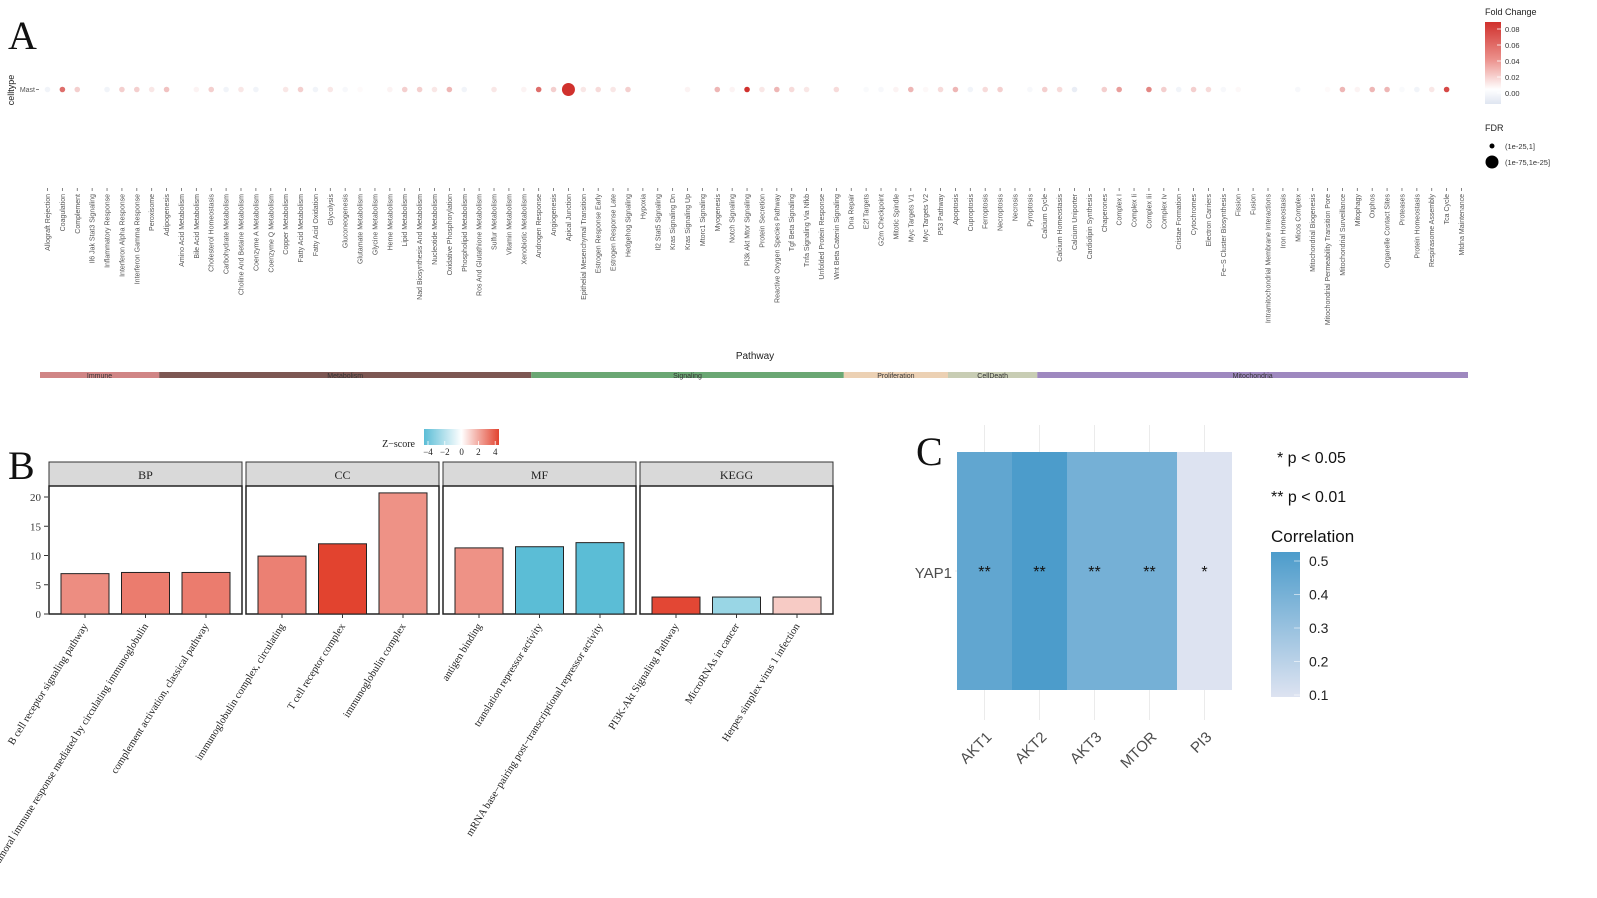 The height and width of the screenshot is (898, 1597). What do you see at coordinates (361, 229) in the screenshot?
I see `x-tick-label: Glutamate Metabolism` at bounding box center [361, 229].